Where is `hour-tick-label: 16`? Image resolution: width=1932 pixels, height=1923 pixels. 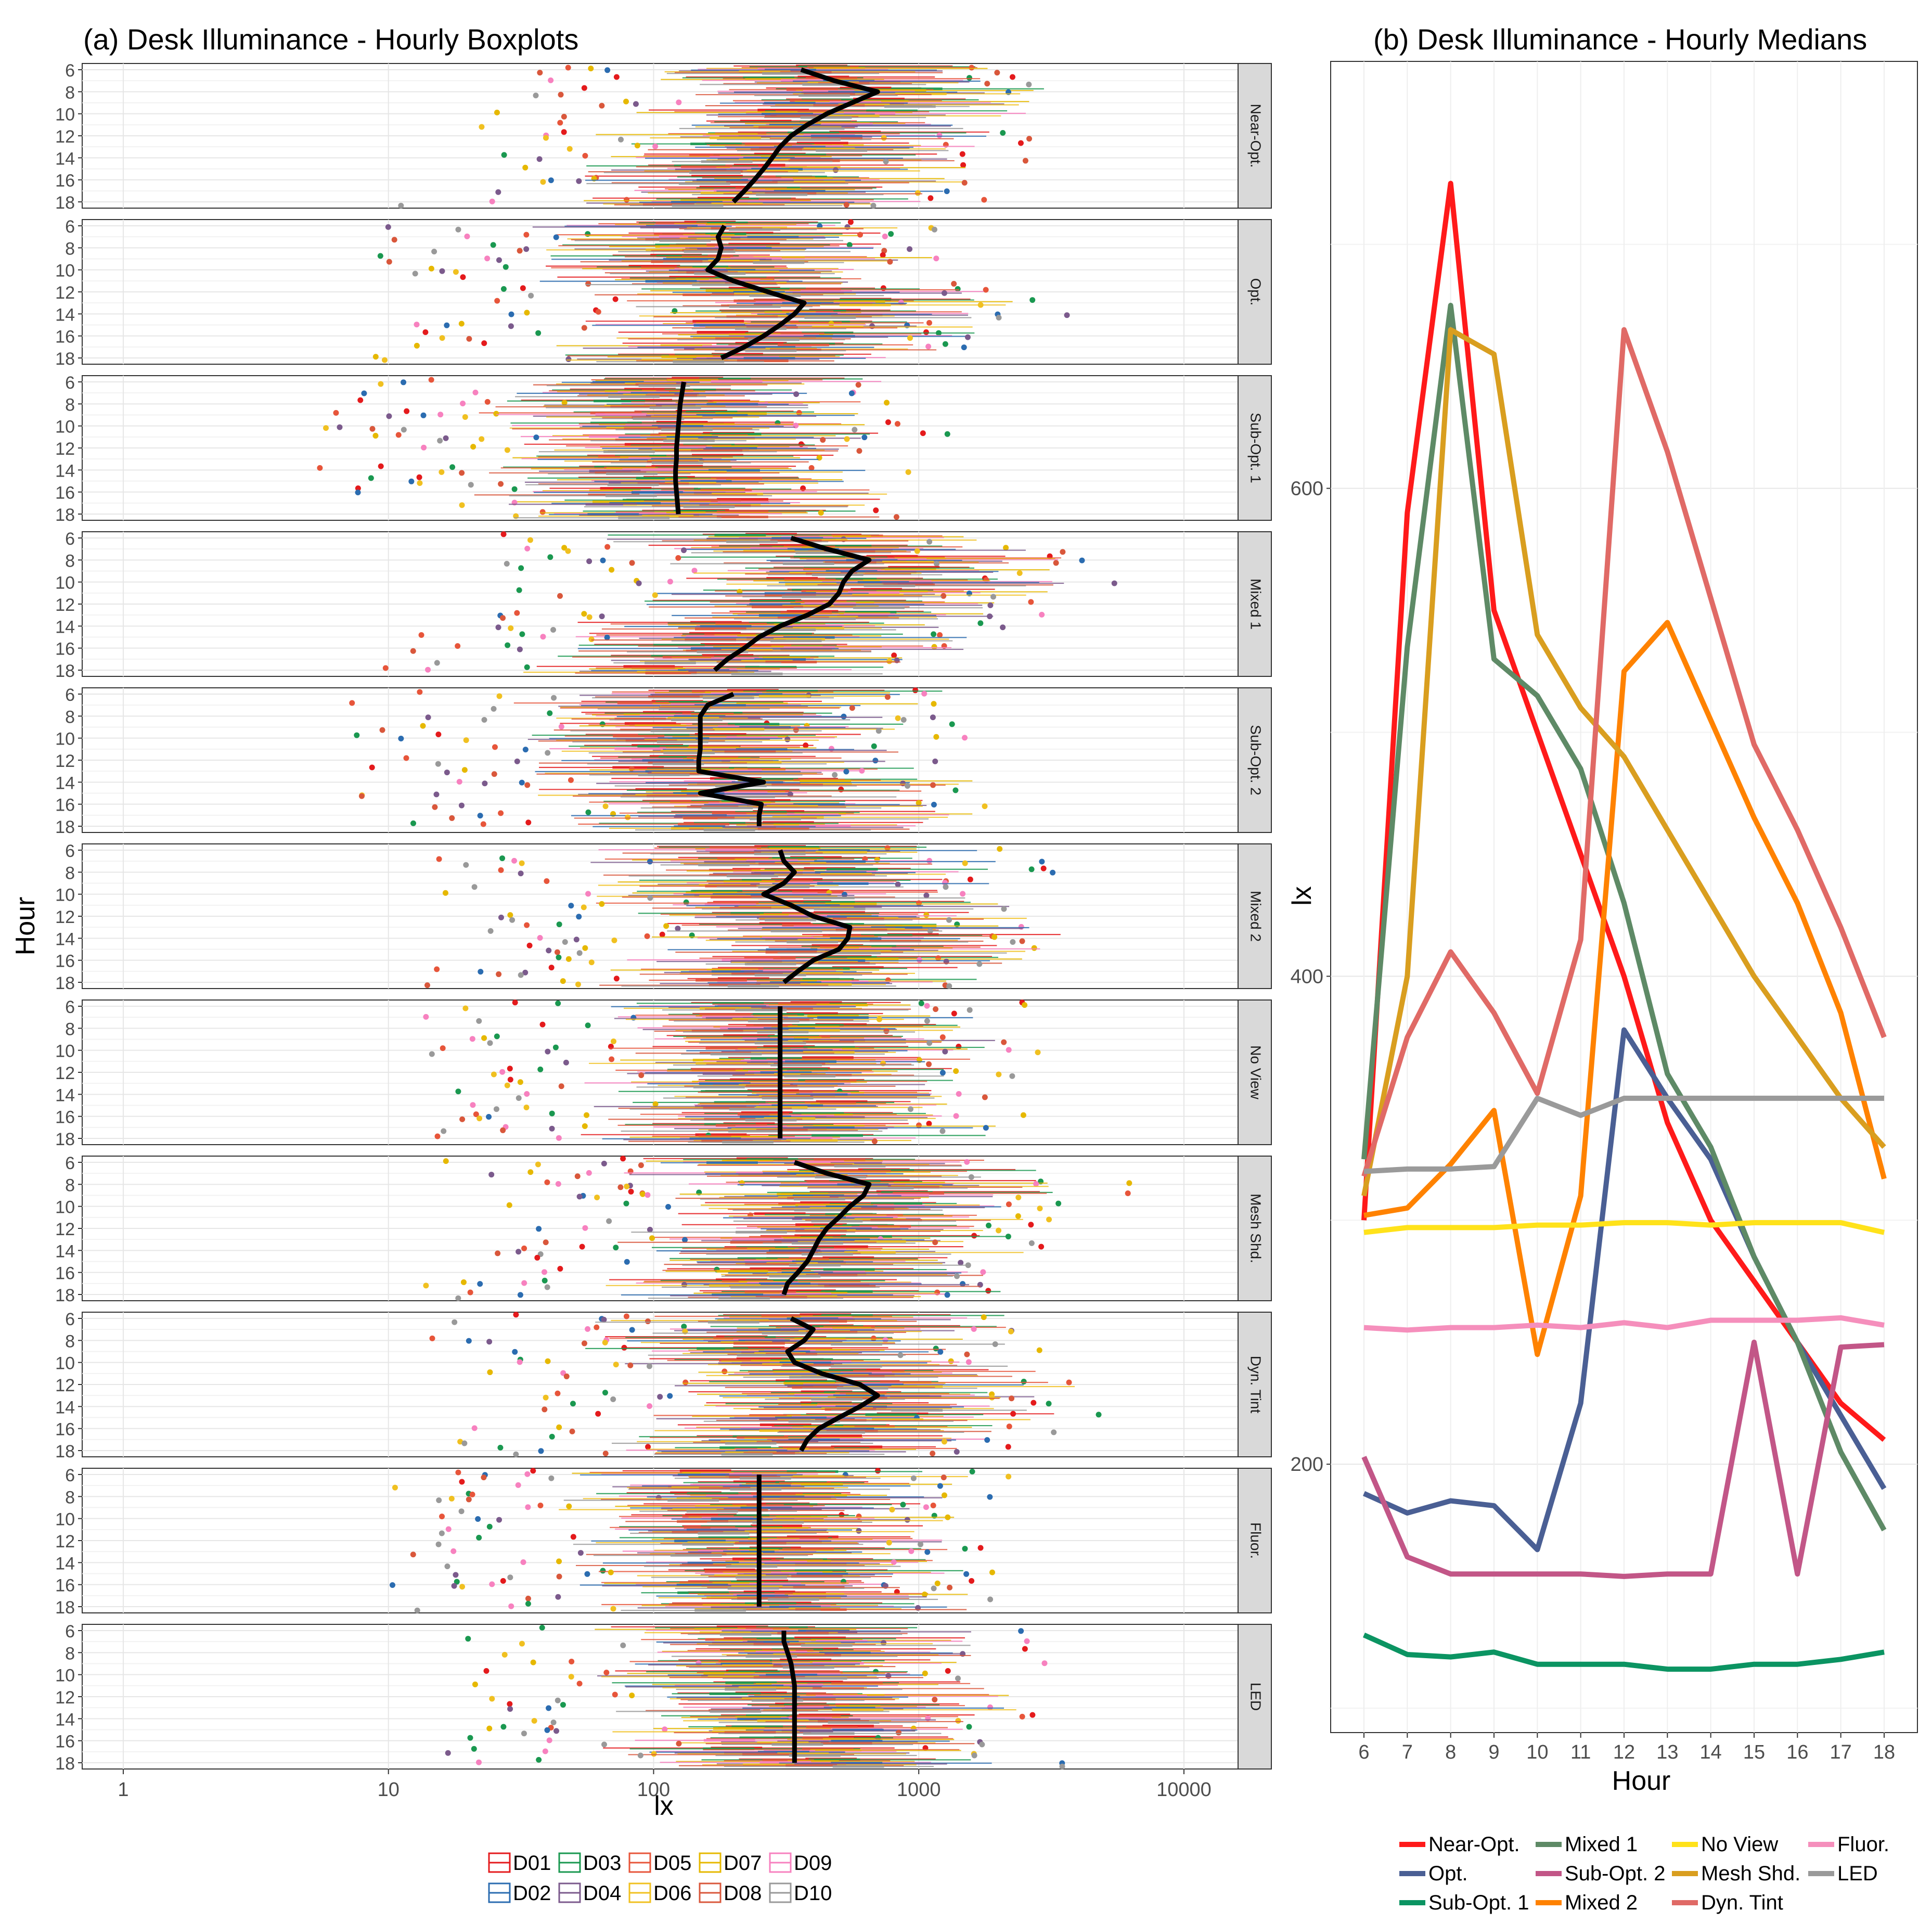 hour-tick-label: 16 is located at coordinates (65, 1742).